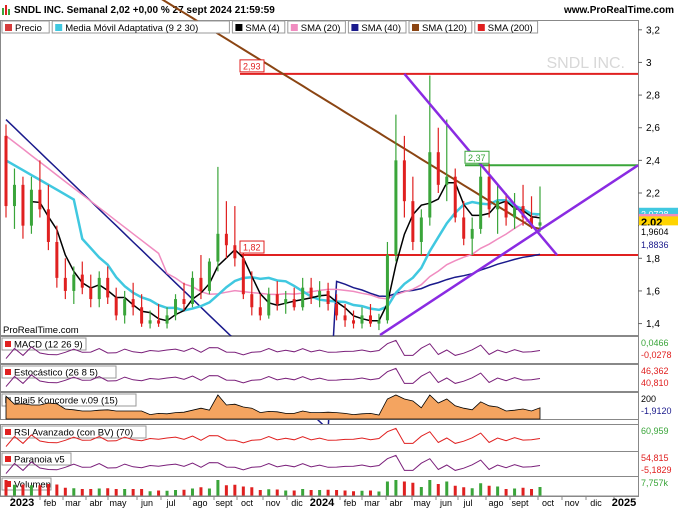 The width and height of the screenshot is (680, 510). I want to click on indicator-value: 200, so click(648, 399).